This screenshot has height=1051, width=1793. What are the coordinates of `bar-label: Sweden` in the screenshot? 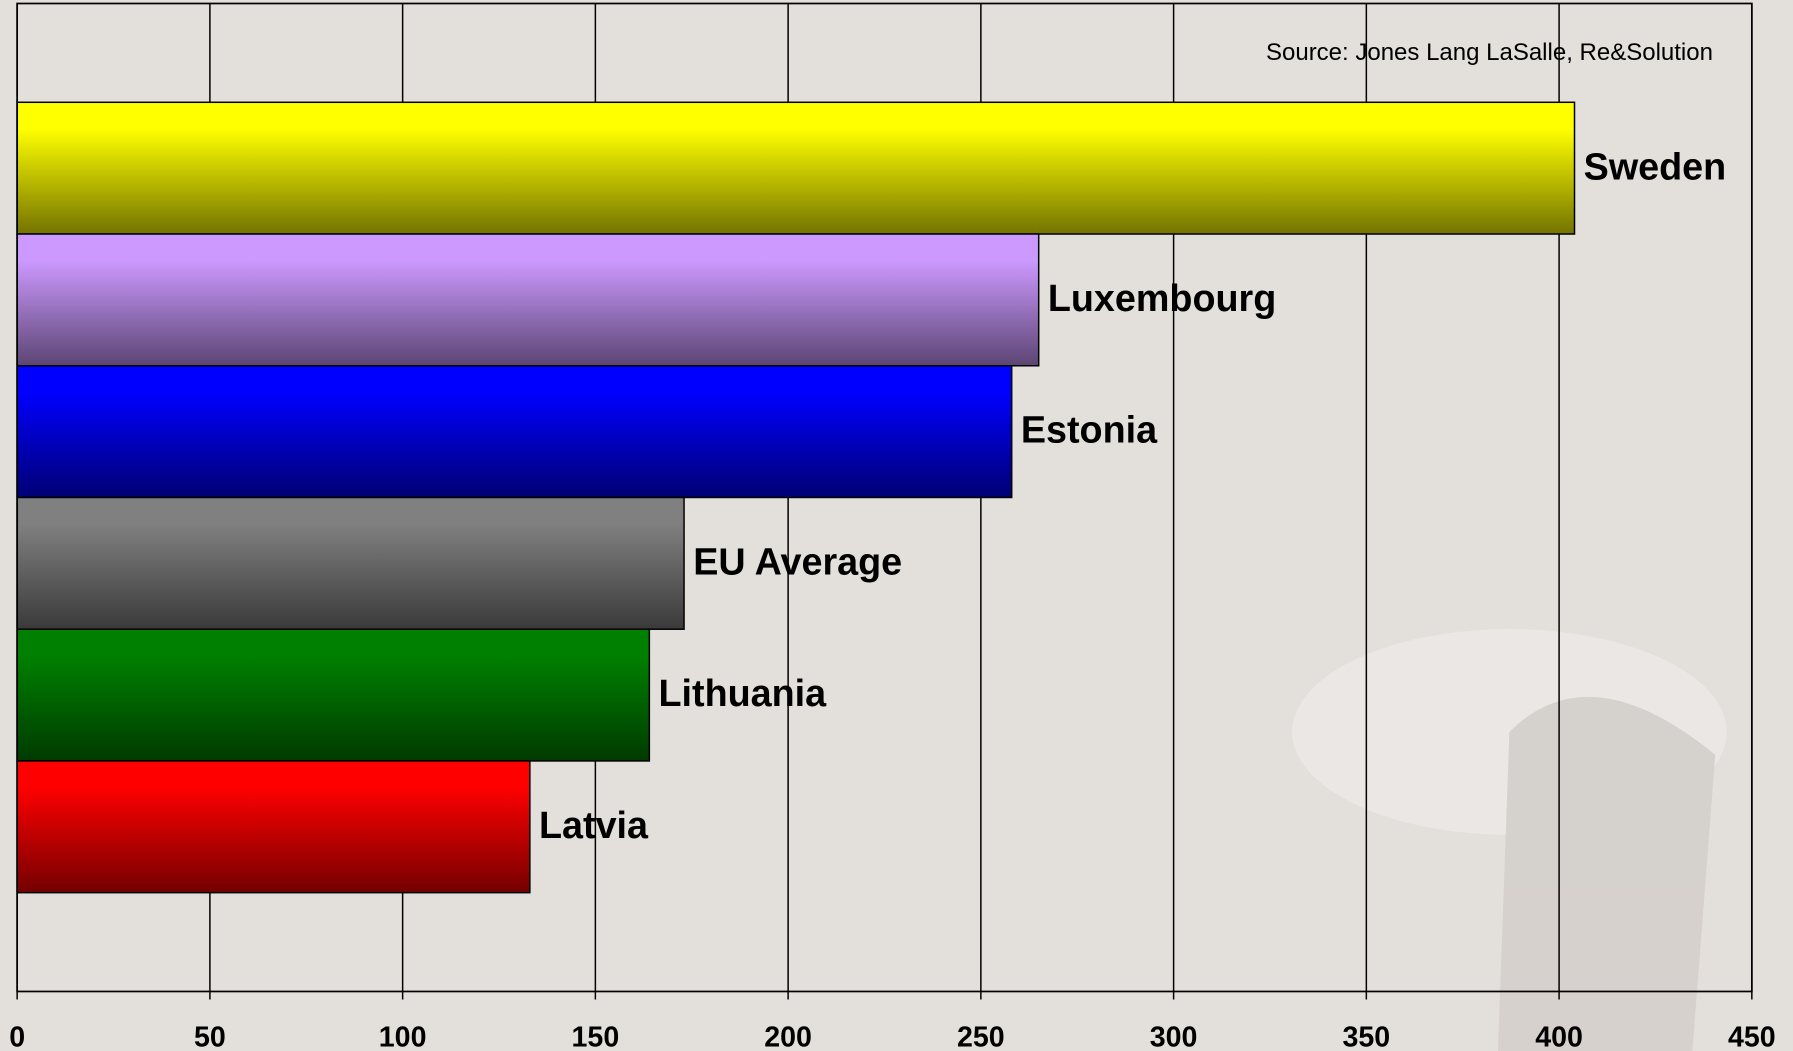 It's located at (1655, 166).